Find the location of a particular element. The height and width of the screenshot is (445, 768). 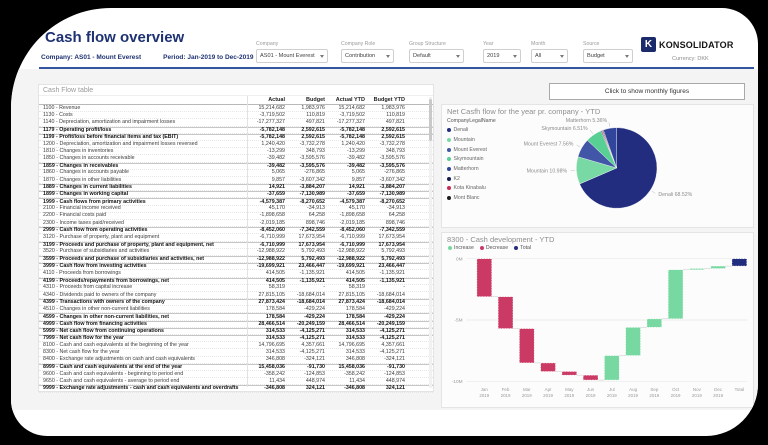

row-value: - is located at coordinates (324, 287).